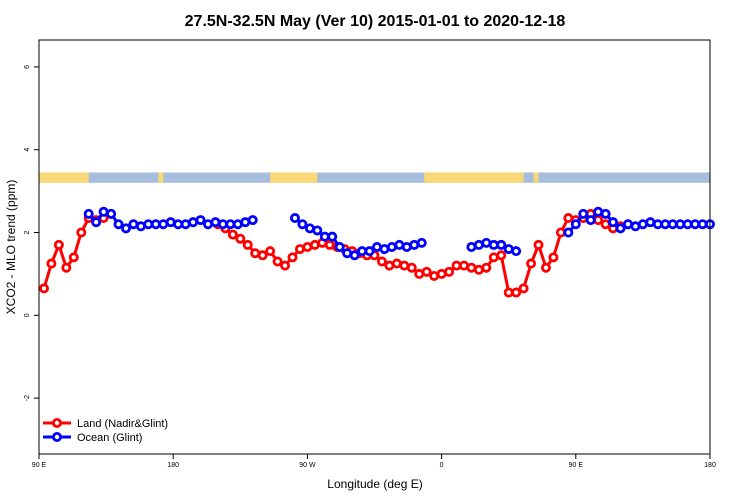 The image size is (750, 500). I want to click on x-tick-label: 0, so click(442, 465).